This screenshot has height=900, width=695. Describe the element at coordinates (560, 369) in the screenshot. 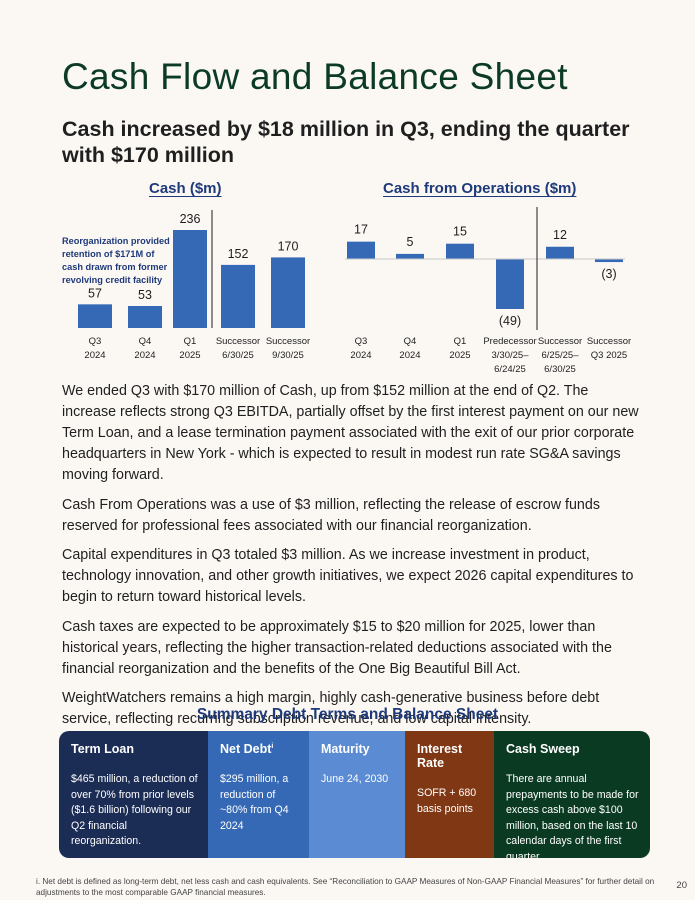

I see `cfo-category-label: 6/30/25` at that location.